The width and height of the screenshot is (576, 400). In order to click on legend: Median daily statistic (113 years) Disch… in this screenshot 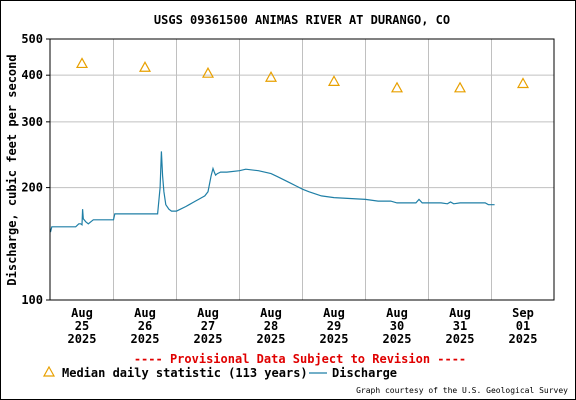, I will do `click(219, 372)`.